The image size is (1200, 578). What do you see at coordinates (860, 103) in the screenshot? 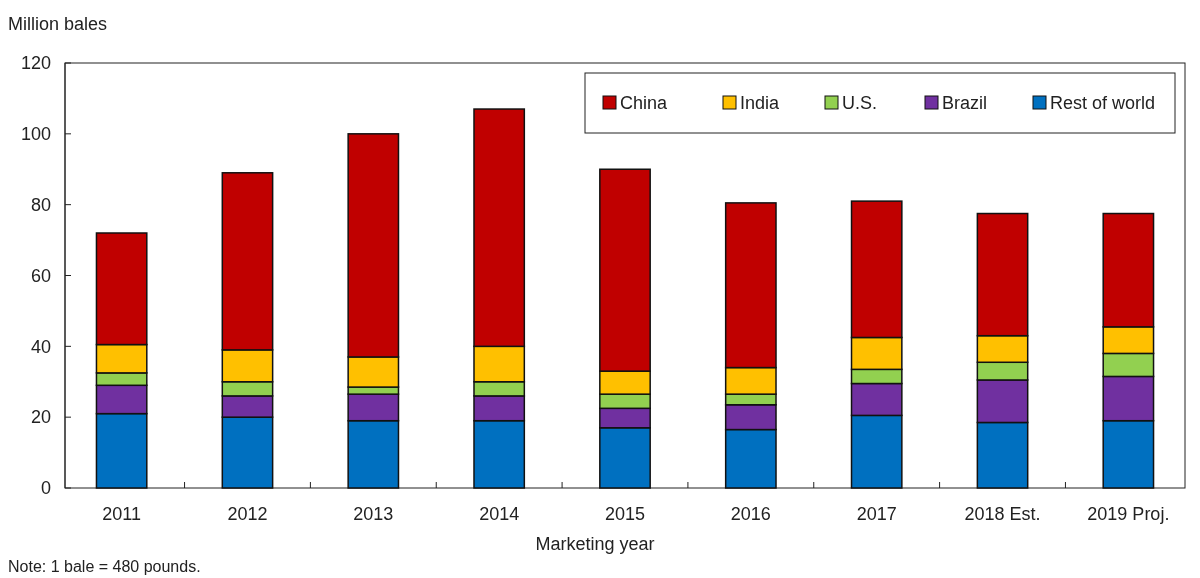
I see `legend-label: U.S.` at bounding box center [860, 103].